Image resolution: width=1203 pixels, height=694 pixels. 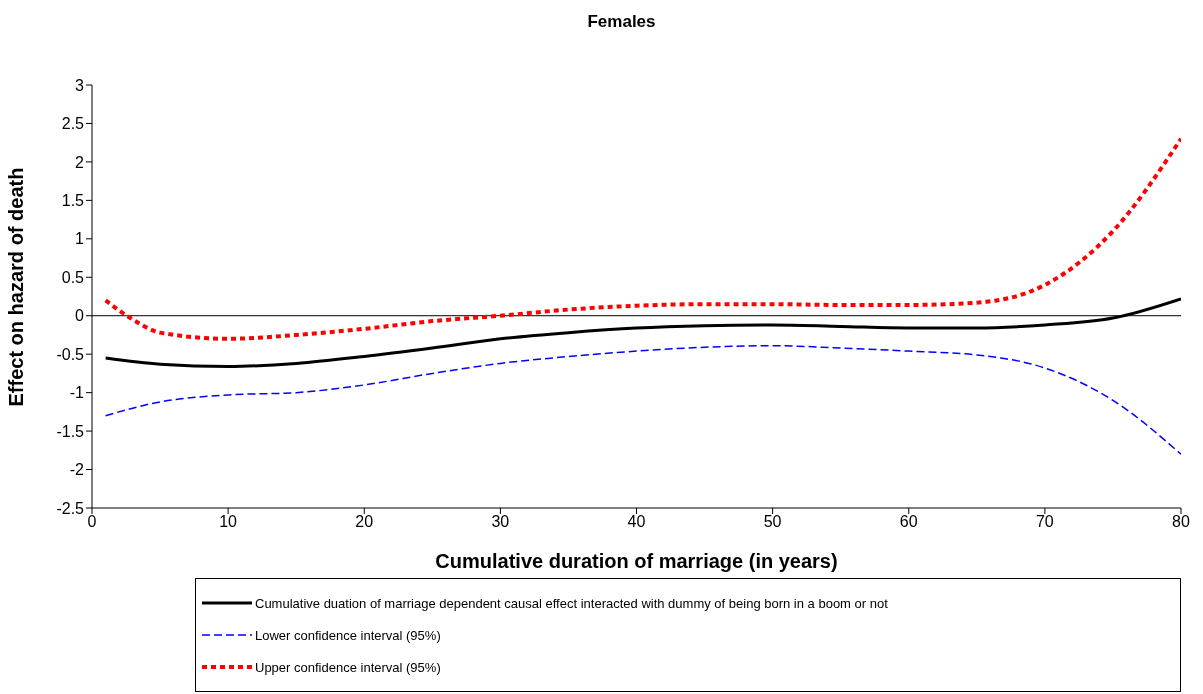 What do you see at coordinates (364, 522) in the screenshot?
I see `x-tick-label: 20` at bounding box center [364, 522].